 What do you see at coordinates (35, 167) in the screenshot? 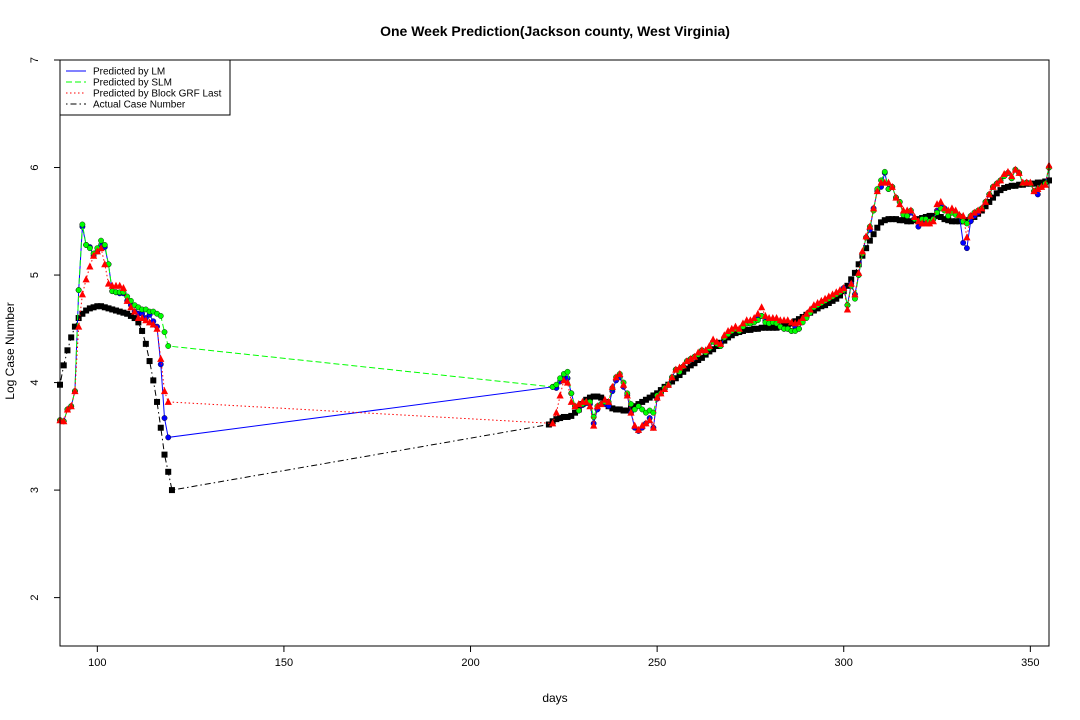
I see `y-tick-label: 6` at bounding box center [35, 167].